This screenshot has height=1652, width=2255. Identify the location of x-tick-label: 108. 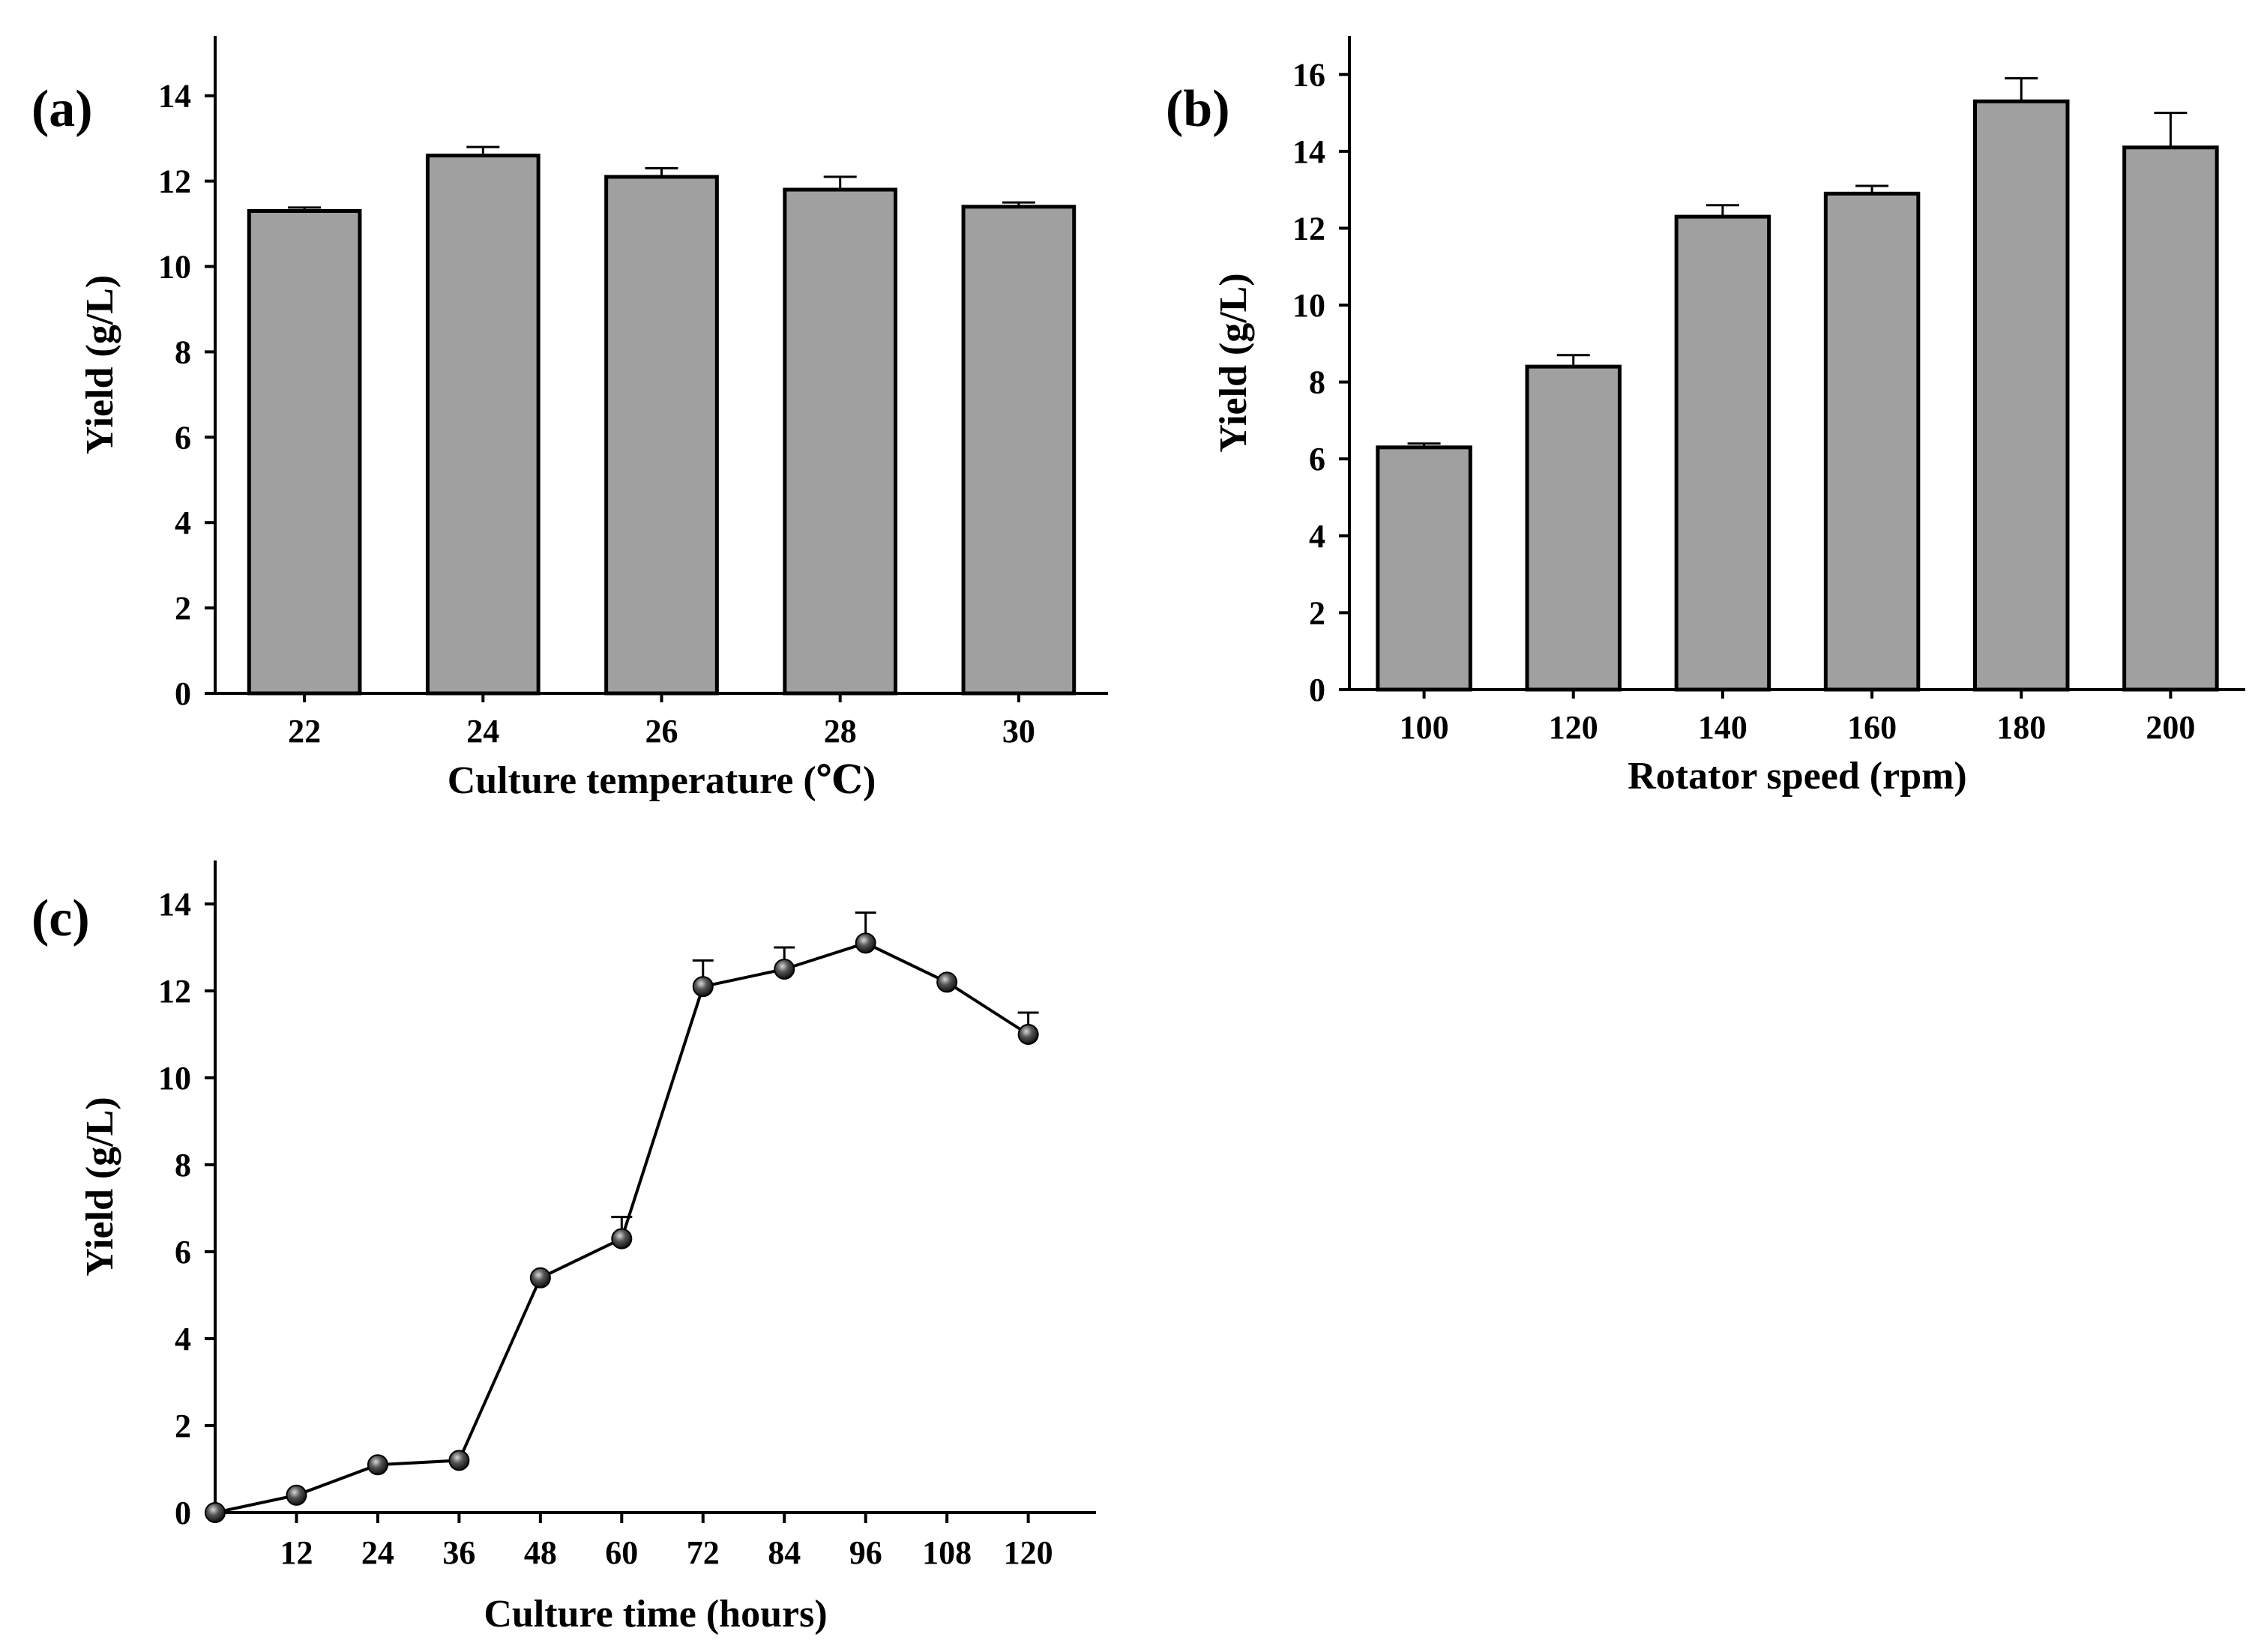
(947, 1552).